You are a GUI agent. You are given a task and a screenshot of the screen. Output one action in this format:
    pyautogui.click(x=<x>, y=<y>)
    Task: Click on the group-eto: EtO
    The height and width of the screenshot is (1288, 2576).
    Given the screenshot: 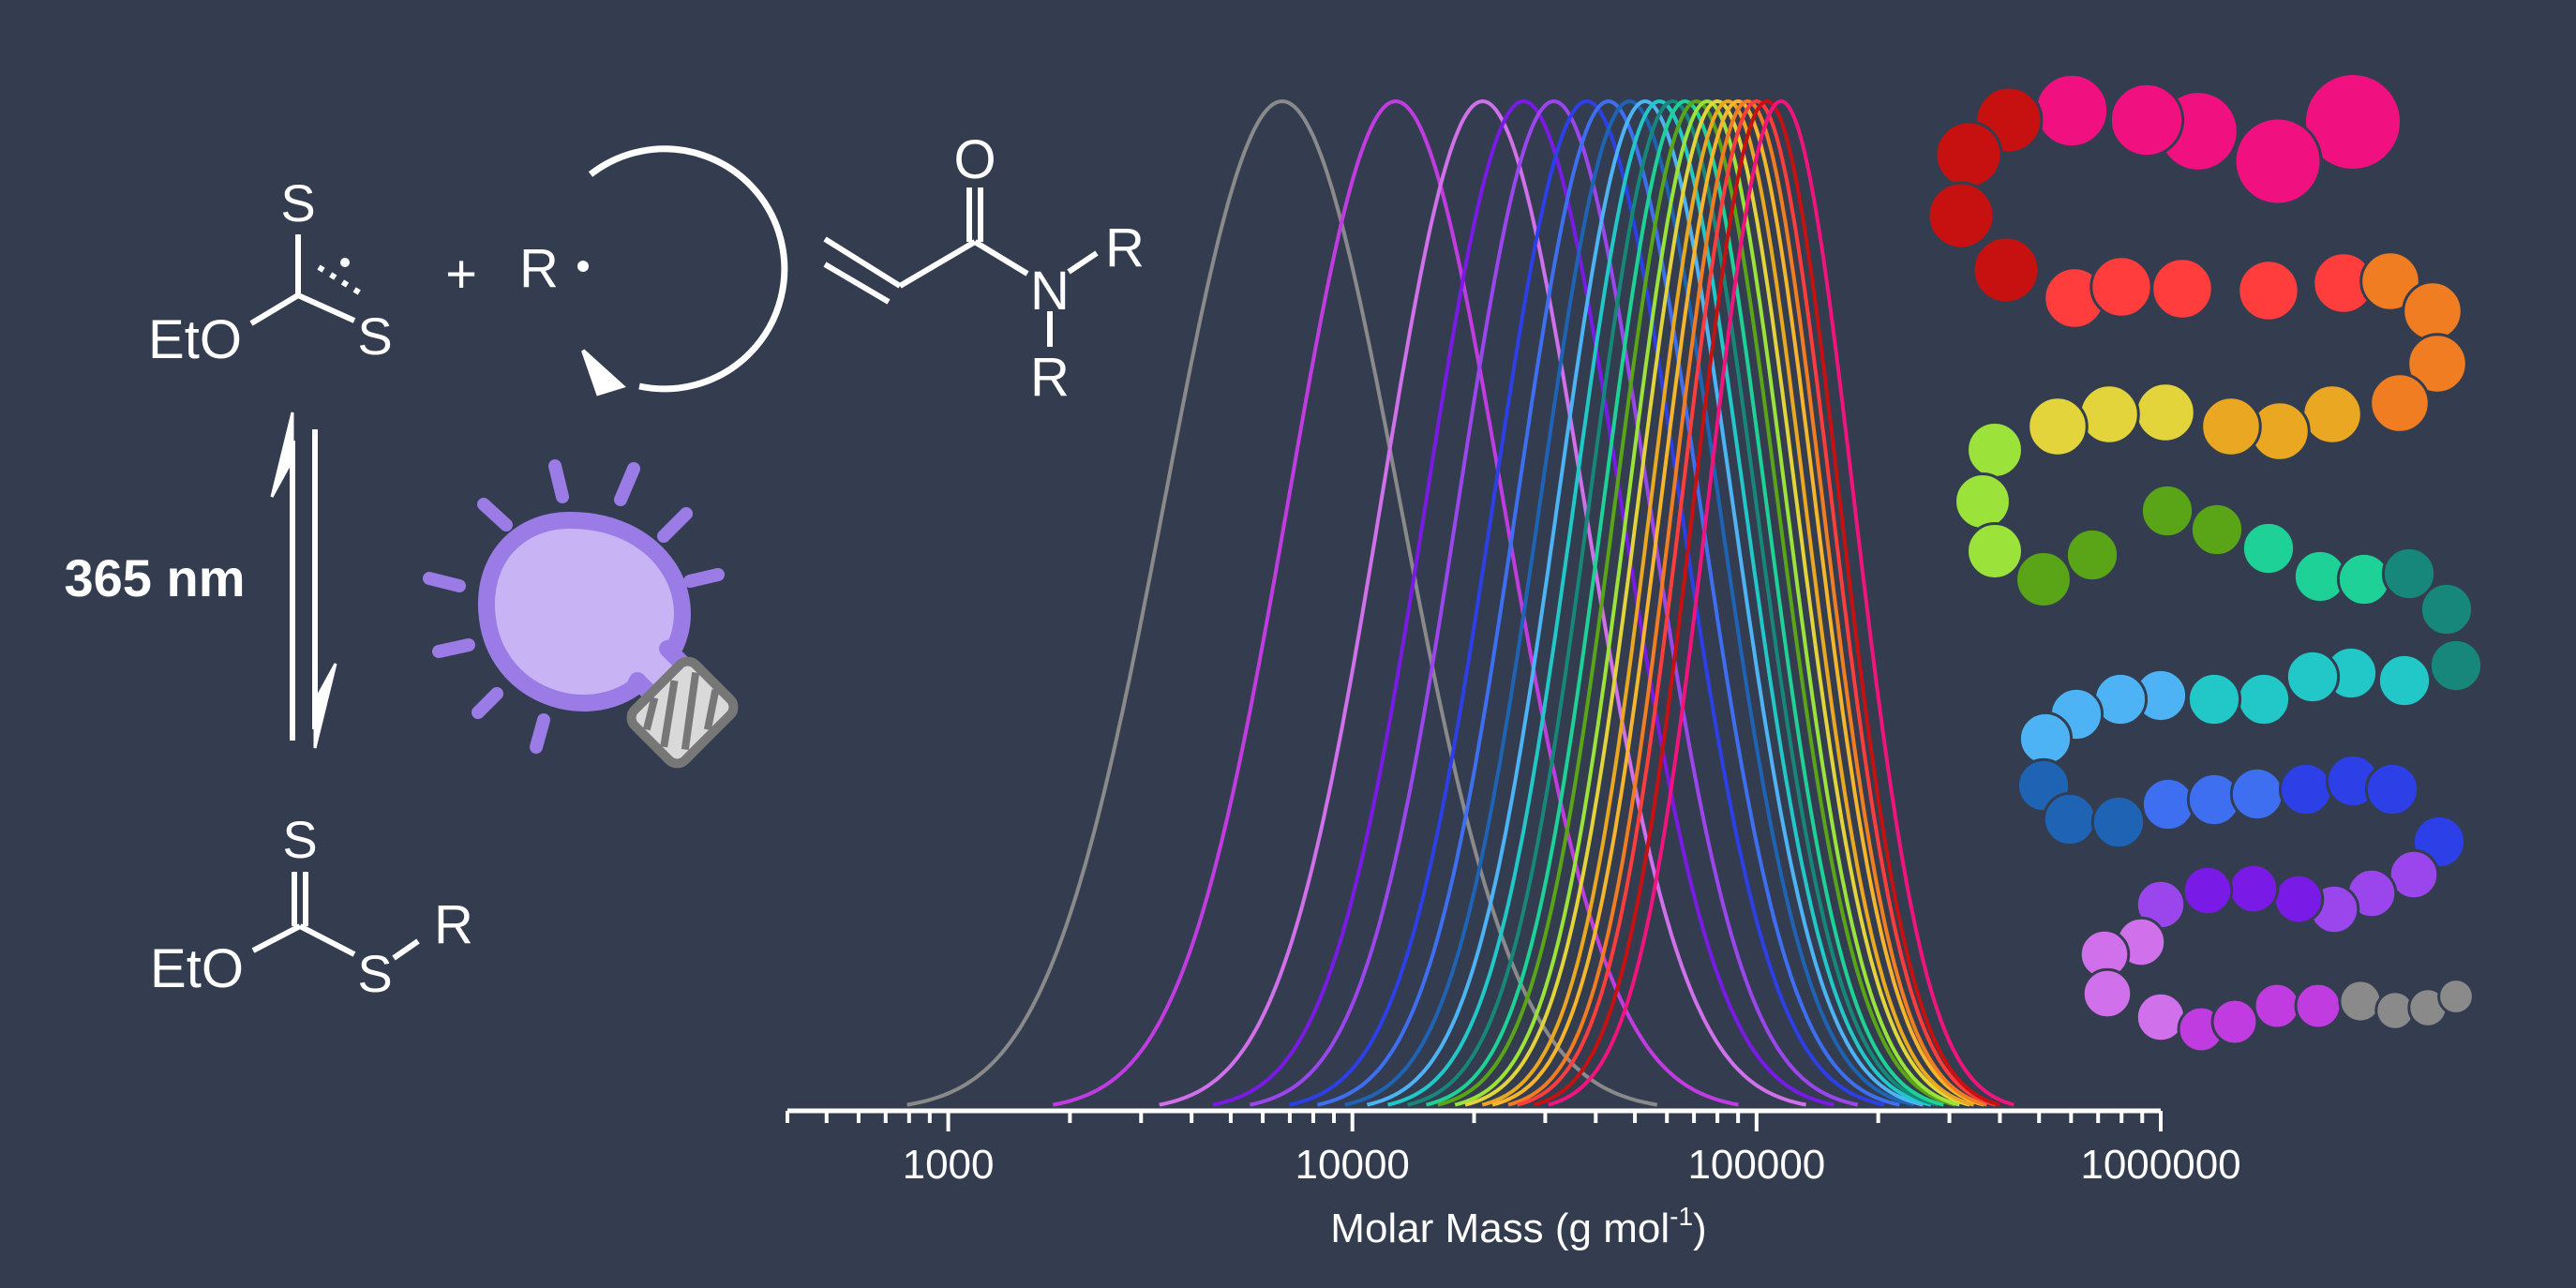 What is the action you would take?
    pyautogui.click(x=195, y=339)
    